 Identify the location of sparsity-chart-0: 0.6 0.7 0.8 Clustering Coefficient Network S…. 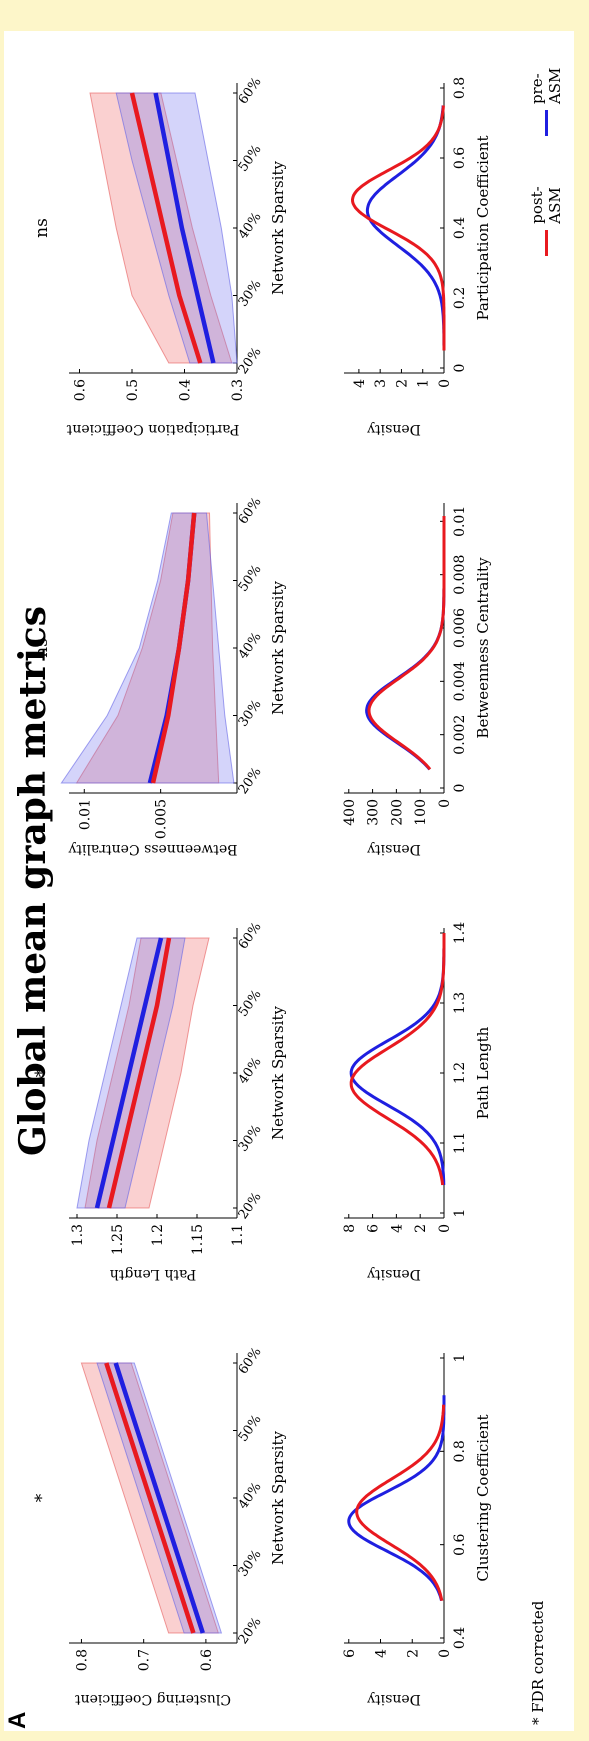
(159, 1526).